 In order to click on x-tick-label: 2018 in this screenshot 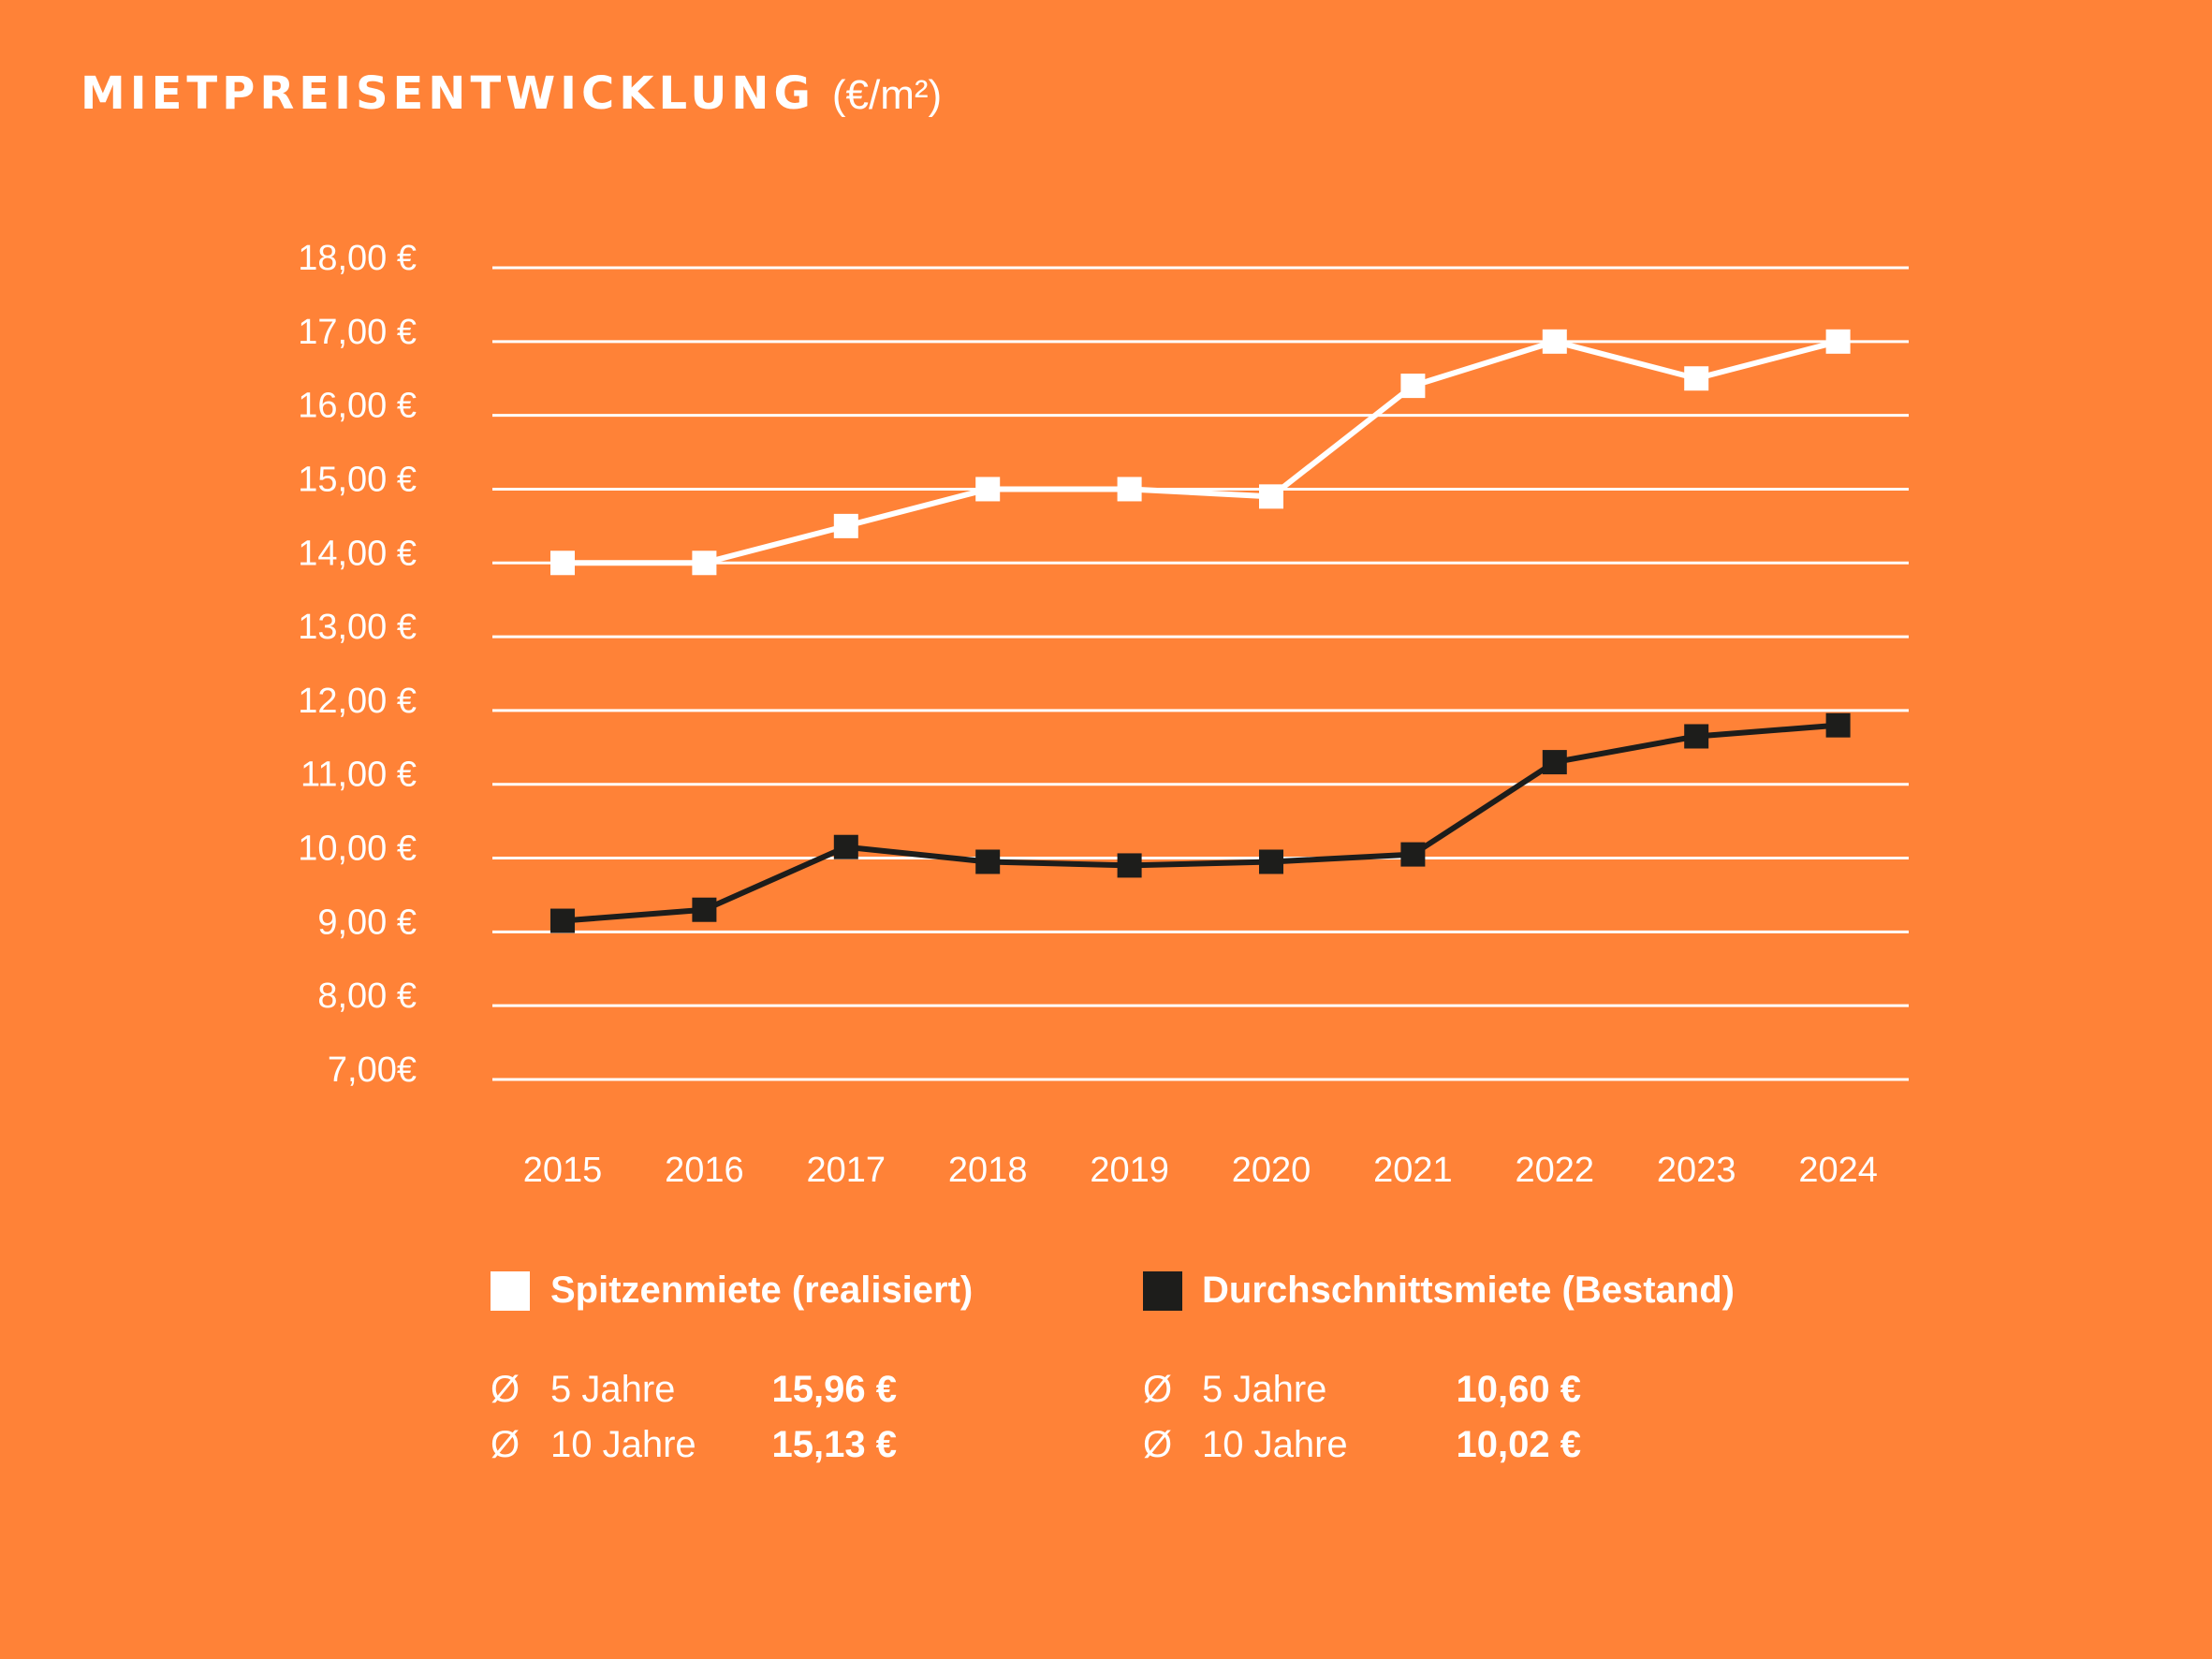, I will do `click(988, 1170)`.